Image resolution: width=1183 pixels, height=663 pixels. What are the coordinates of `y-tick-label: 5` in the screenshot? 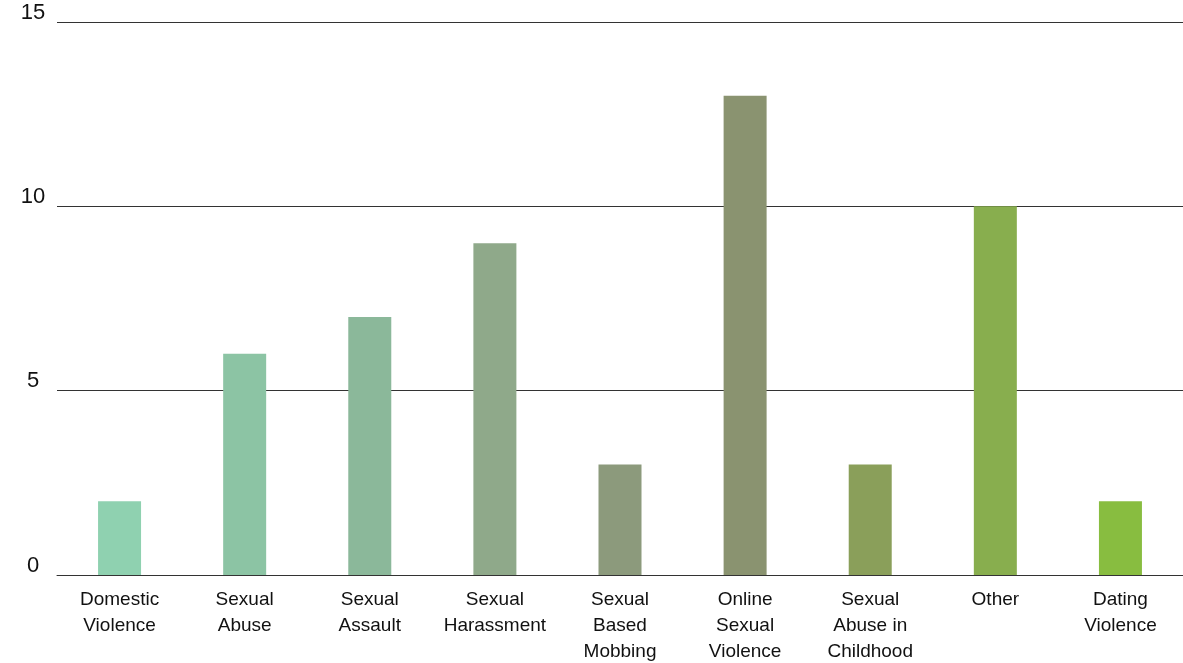 It's located at (33, 380).